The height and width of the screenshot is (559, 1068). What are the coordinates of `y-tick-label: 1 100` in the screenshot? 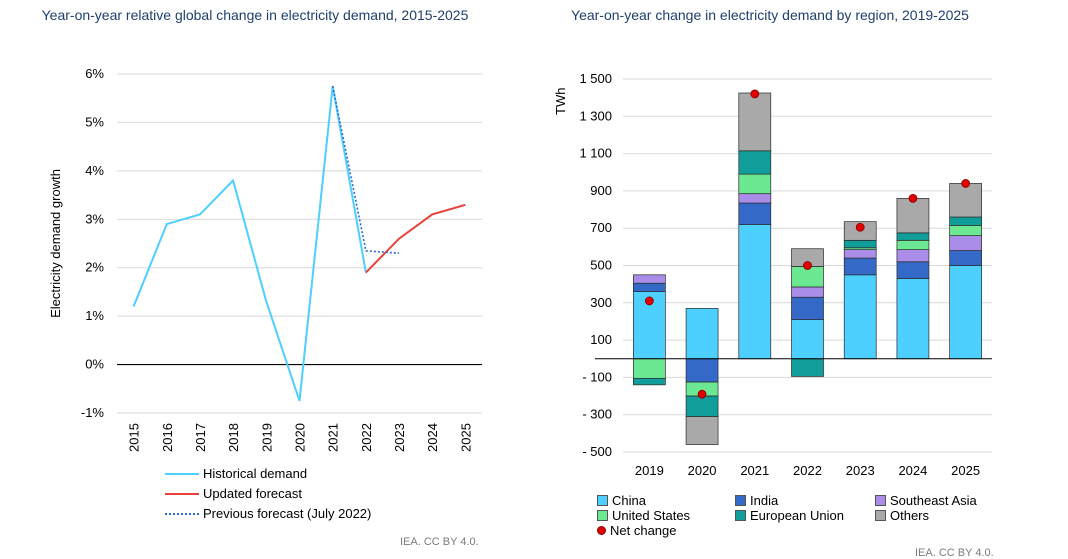 It's located at (595, 153).